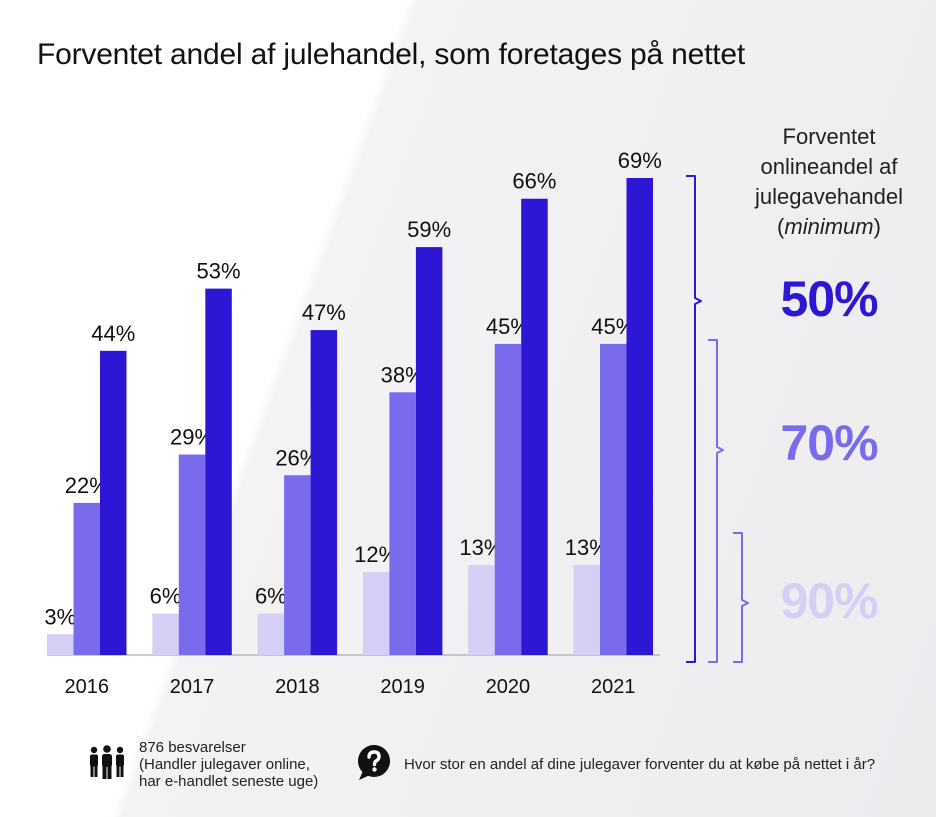 The width and height of the screenshot is (936, 817). Describe the element at coordinates (219, 271) in the screenshot. I see `data-label: 53%` at that location.